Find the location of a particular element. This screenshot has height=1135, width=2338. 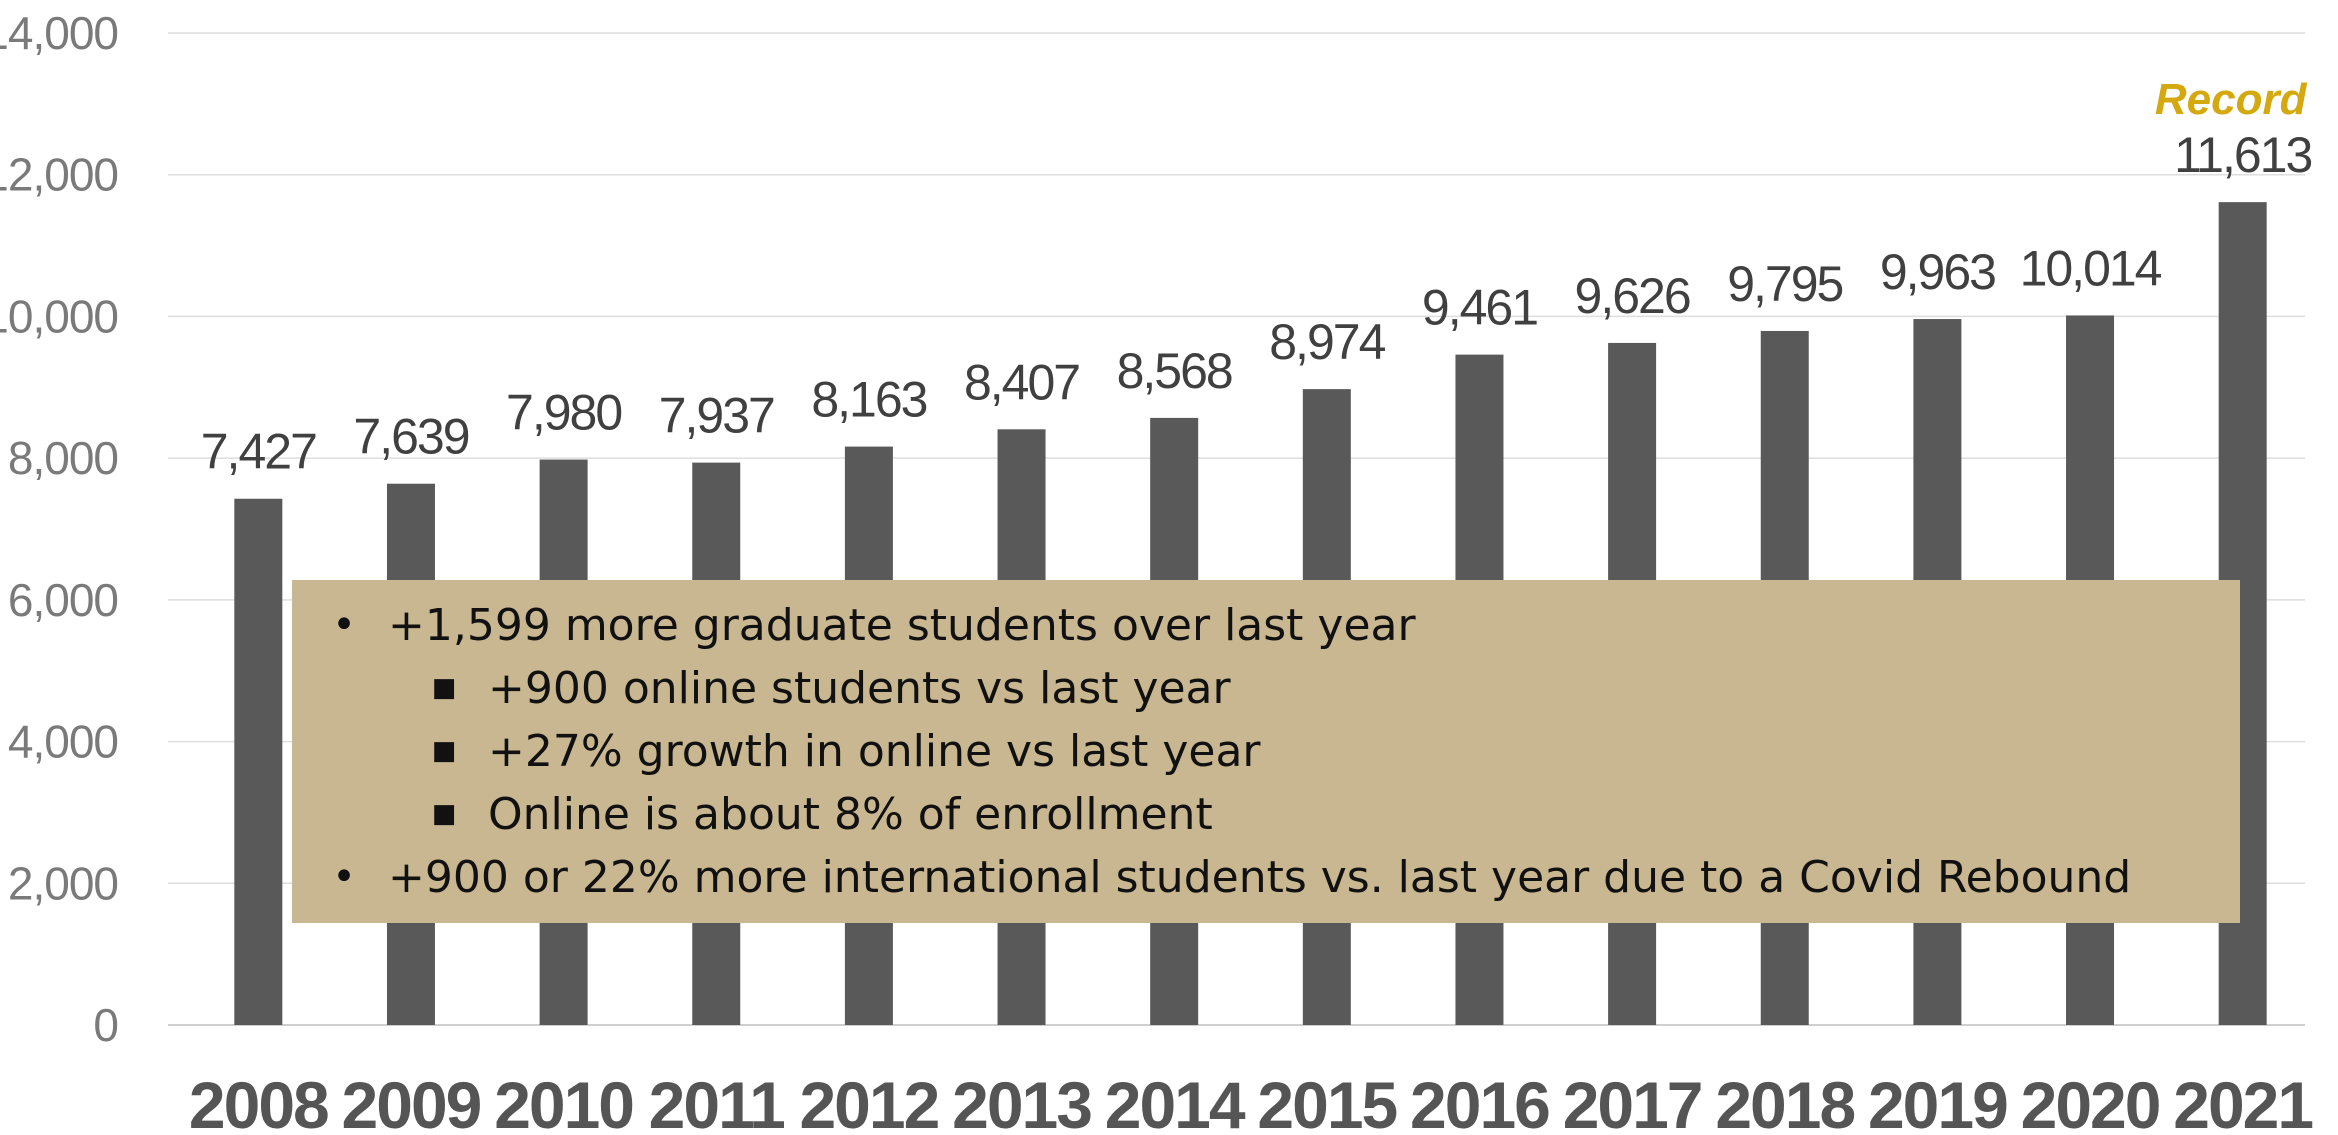

callout-bullet-level-2: ■ +27% growth in online vs last year is located at coordinates (1276, 751).